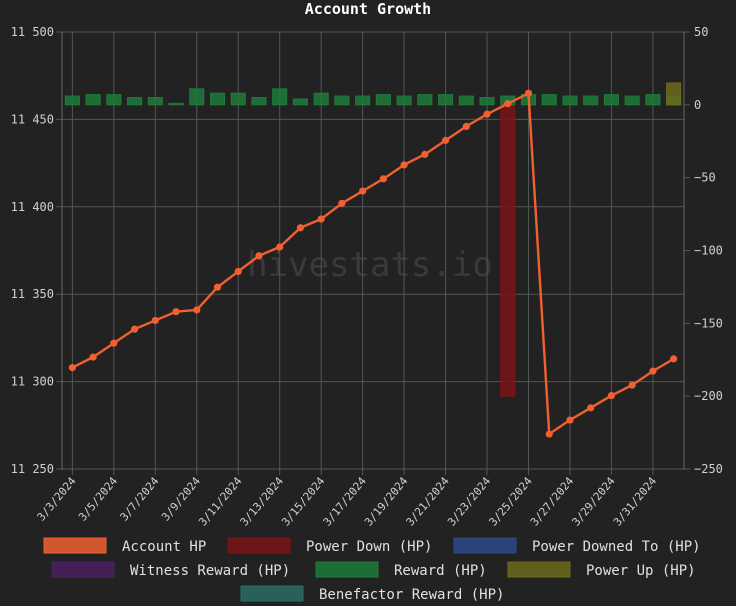  Describe the element at coordinates (674, 94) in the screenshot. I see `bar-power-up-hp` at that location.